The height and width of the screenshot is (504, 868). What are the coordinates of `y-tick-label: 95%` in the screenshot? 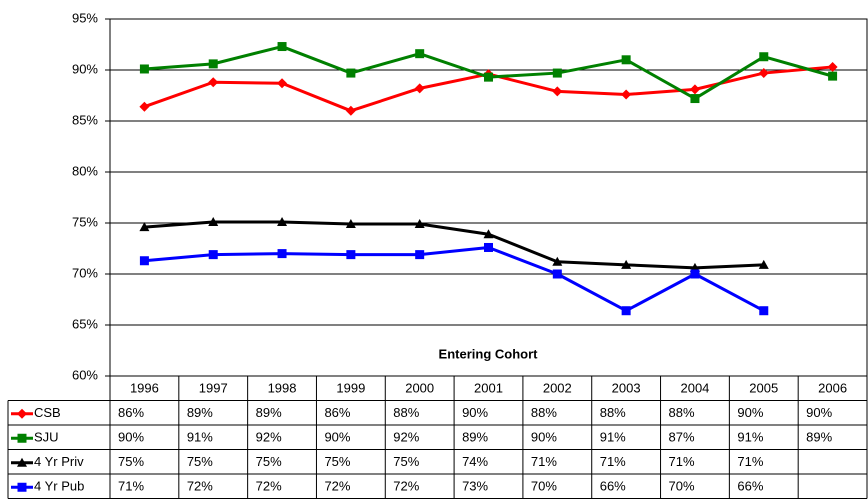 It's located at (85, 17).